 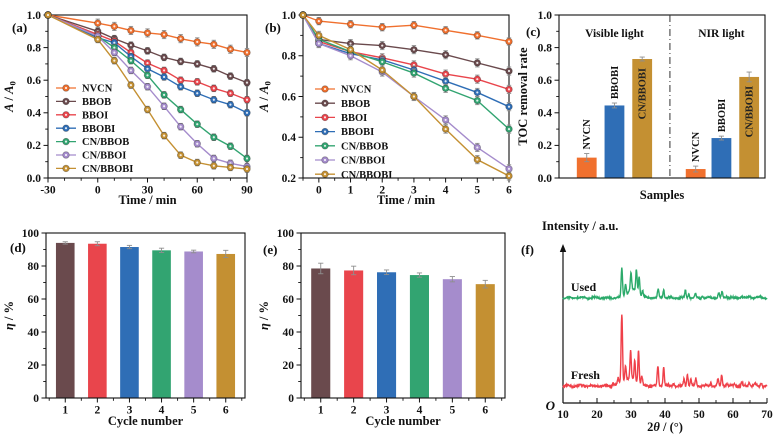 I want to click on plot-frame, so click(x=403, y=315).